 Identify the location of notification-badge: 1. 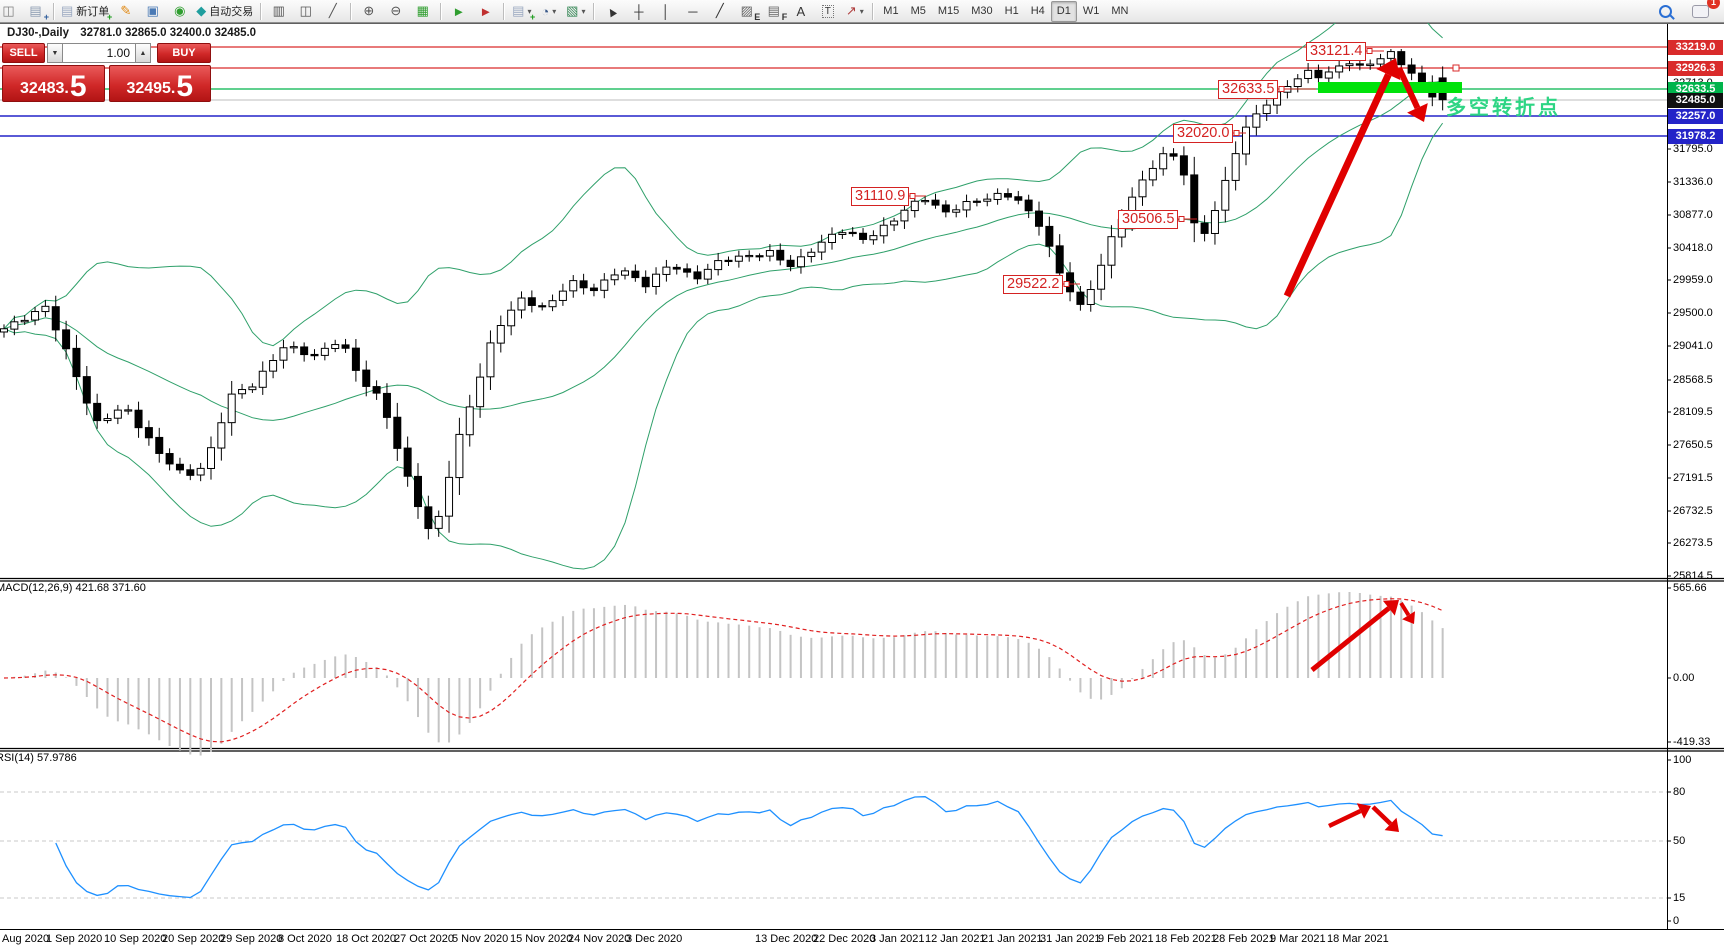
(1713, 4).